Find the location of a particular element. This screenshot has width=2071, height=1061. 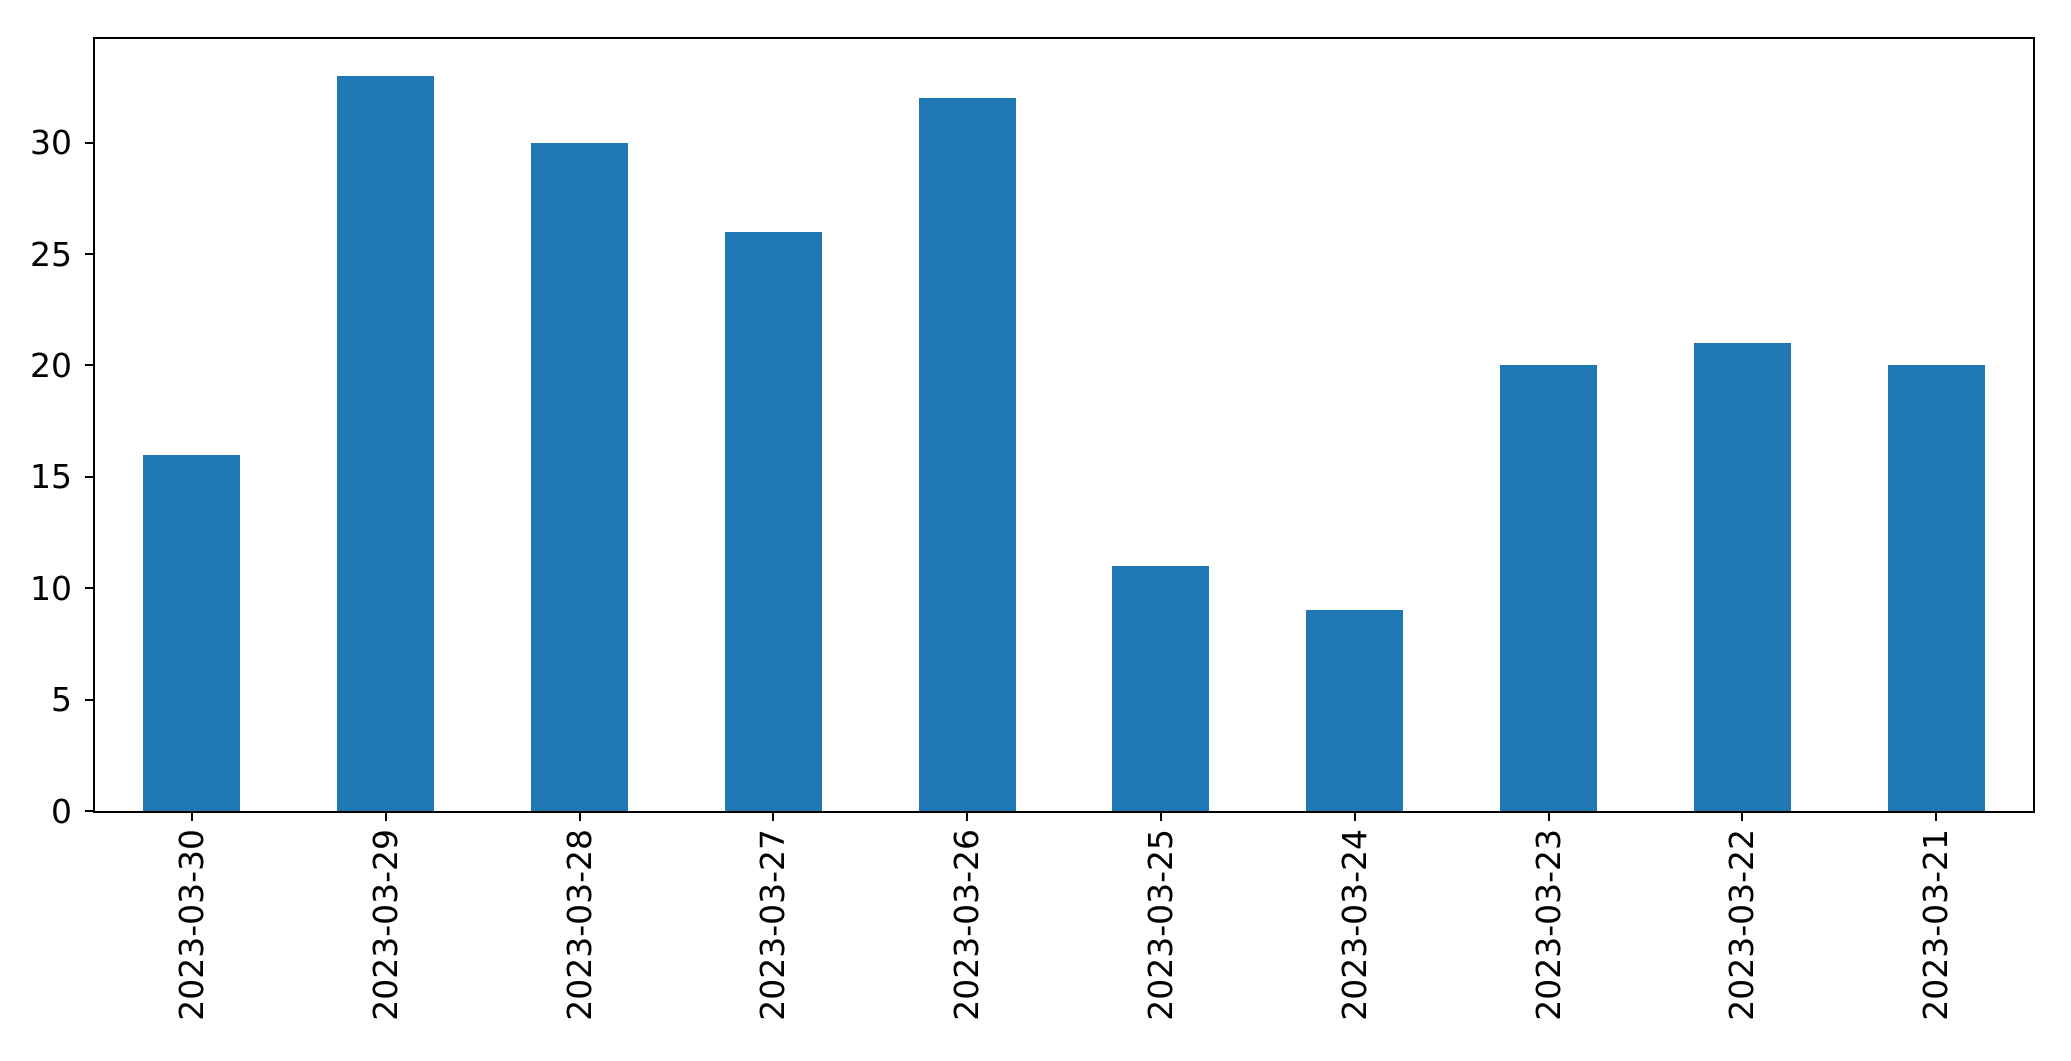

x-tick-label: 2023-03-26 is located at coordinates (967, 925).